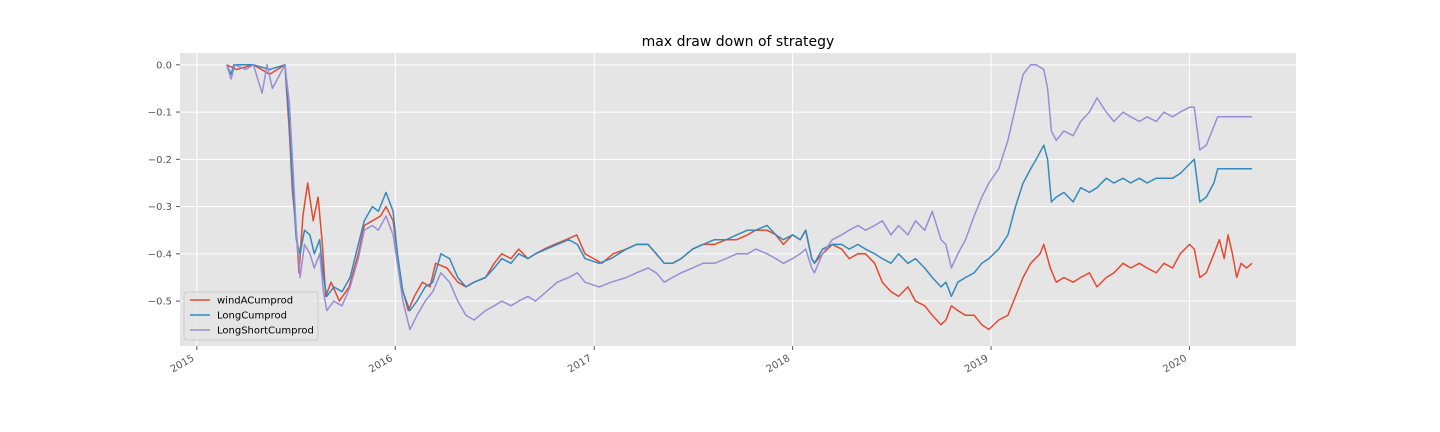 The width and height of the screenshot is (1440, 432). I want to click on y-tick-label: −0.5, so click(160, 302).